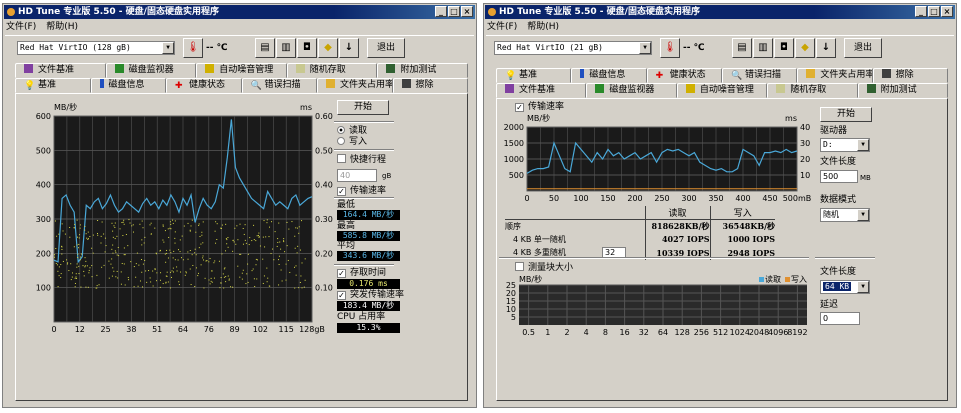 The image size is (961, 413). What do you see at coordinates (352, 142) in the screenshot?
I see `write-radio: 写入` at bounding box center [352, 142].